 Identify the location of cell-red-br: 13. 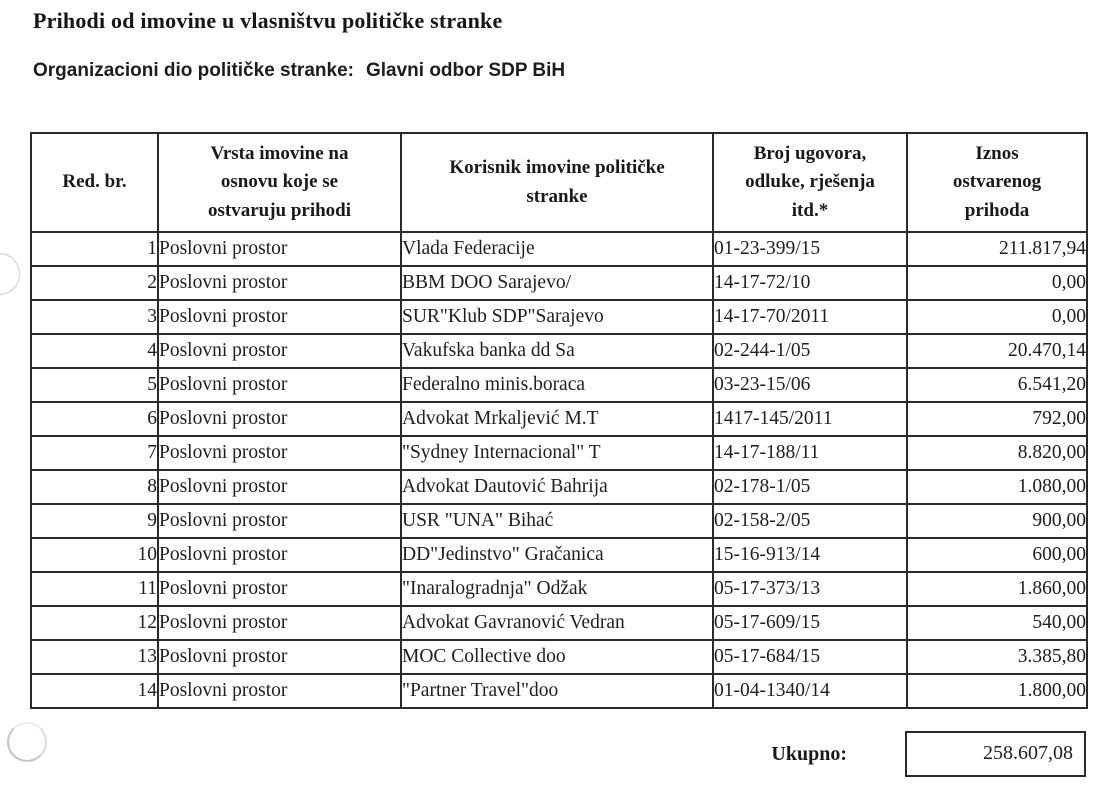
(94, 657).